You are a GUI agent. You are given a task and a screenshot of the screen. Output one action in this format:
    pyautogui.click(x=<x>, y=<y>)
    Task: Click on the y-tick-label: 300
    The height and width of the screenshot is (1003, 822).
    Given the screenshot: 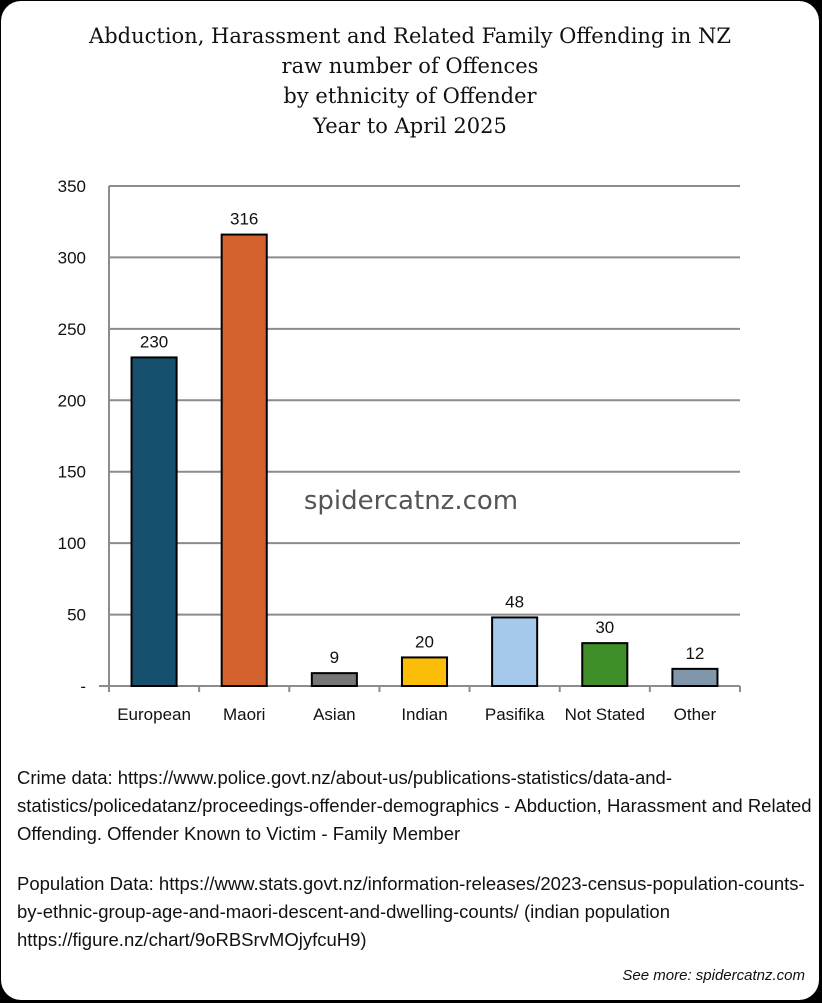 What is the action you would take?
    pyautogui.click(x=72, y=257)
    